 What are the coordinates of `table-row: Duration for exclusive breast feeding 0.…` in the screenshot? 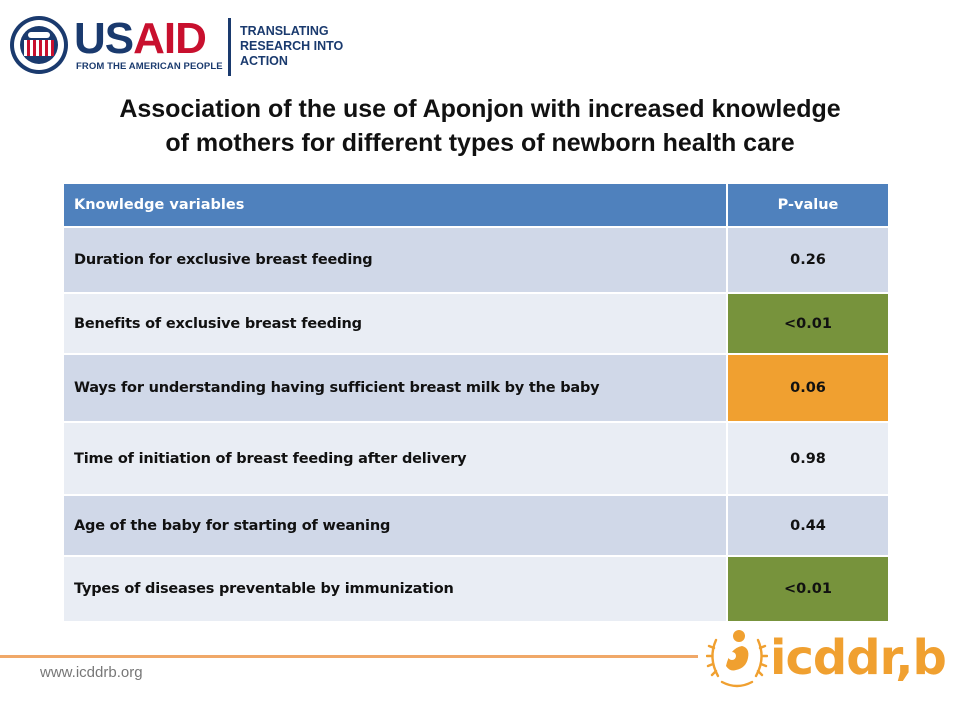 It's located at (476, 260).